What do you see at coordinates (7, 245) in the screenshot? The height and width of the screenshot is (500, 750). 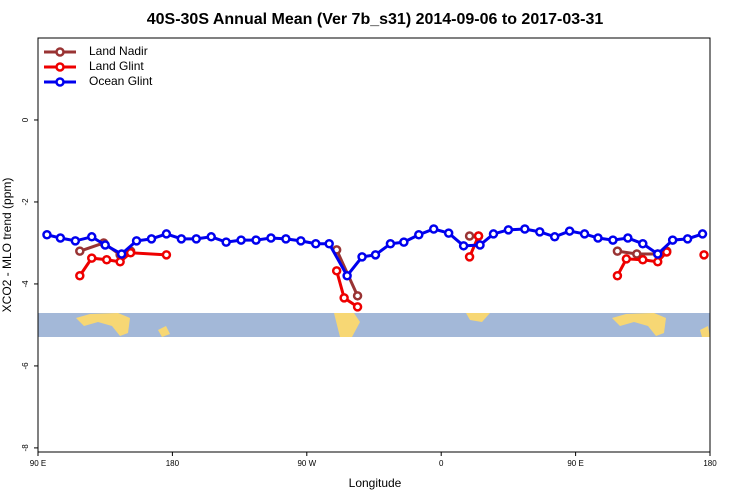 I see `y-axis-label: XCO2 - MLO trend (ppm)` at bounding box center [7, 245].